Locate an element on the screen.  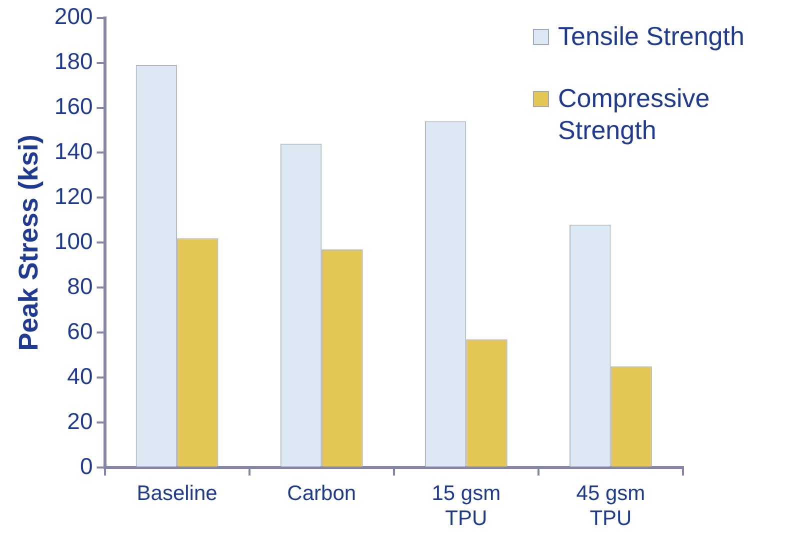
legend-label: Compressive Strength is located at coordinates (634, 114).